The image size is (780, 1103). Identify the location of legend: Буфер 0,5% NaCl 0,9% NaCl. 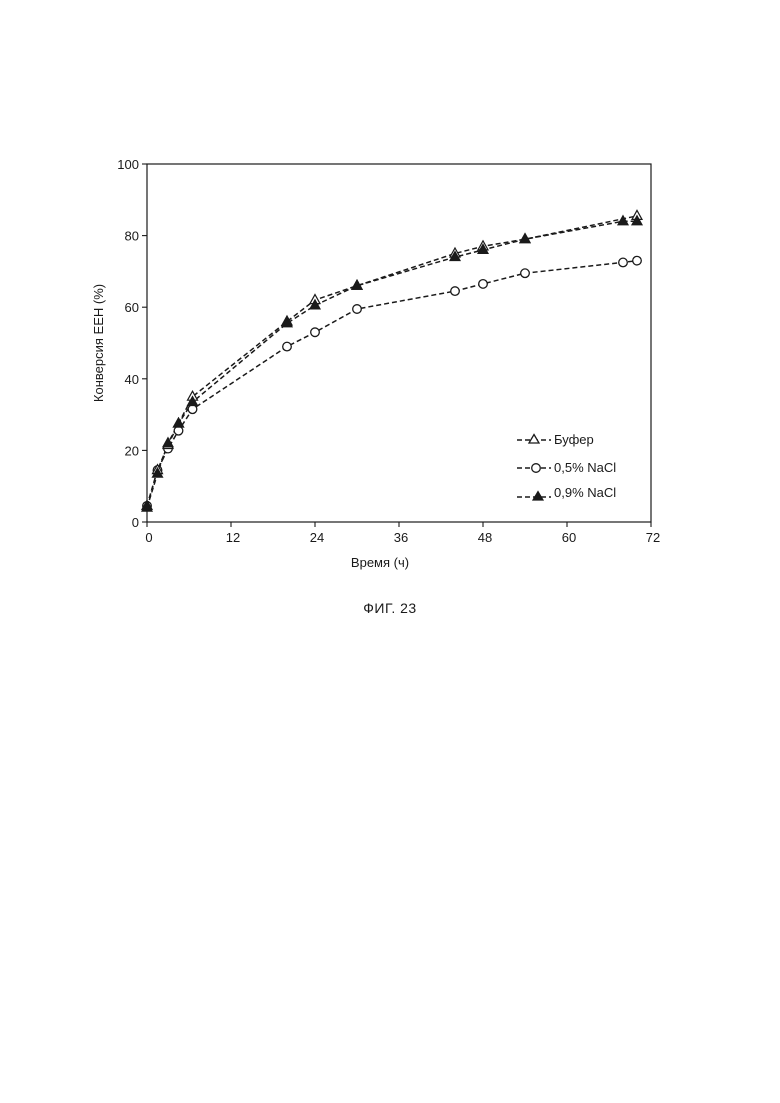
(566, 466).